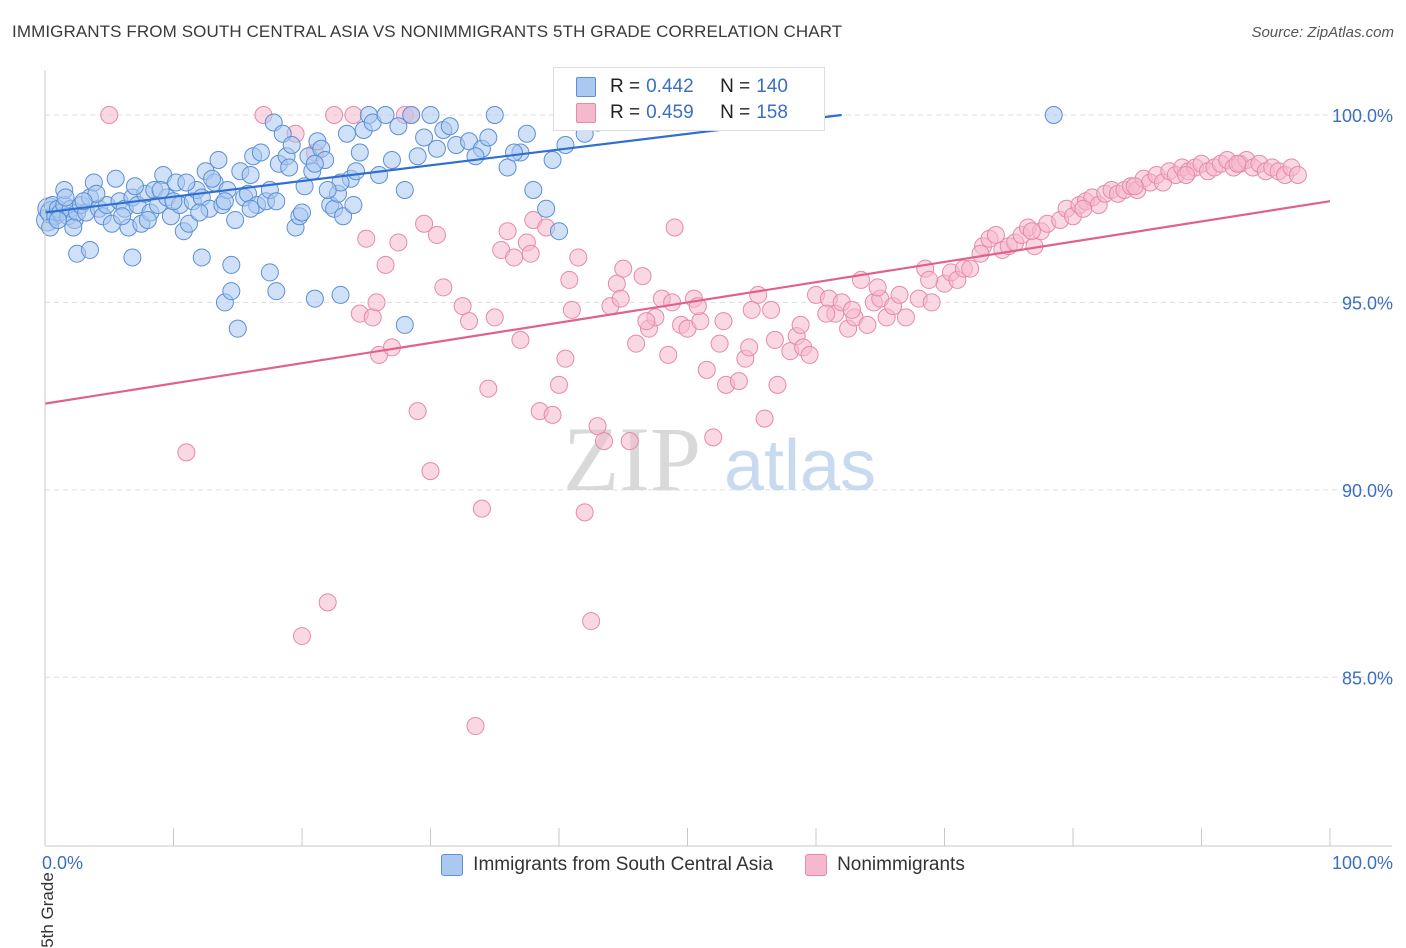 This screenshot has width=1406, height=948. What do you see at coordinates (632, 459) in the screenshot?
I see `watermark-zip: ZIP` at bounding box center [632, 459].